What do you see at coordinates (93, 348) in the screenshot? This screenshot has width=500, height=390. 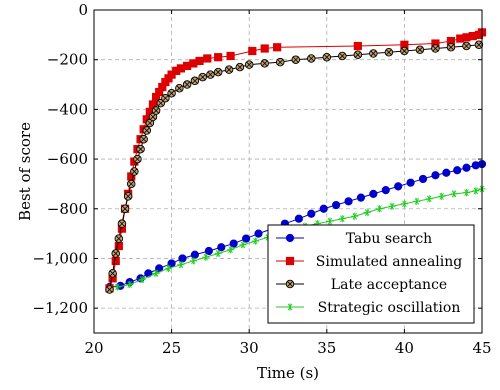 I see `x-tick-label: 20` at bounding box center [93, 348].